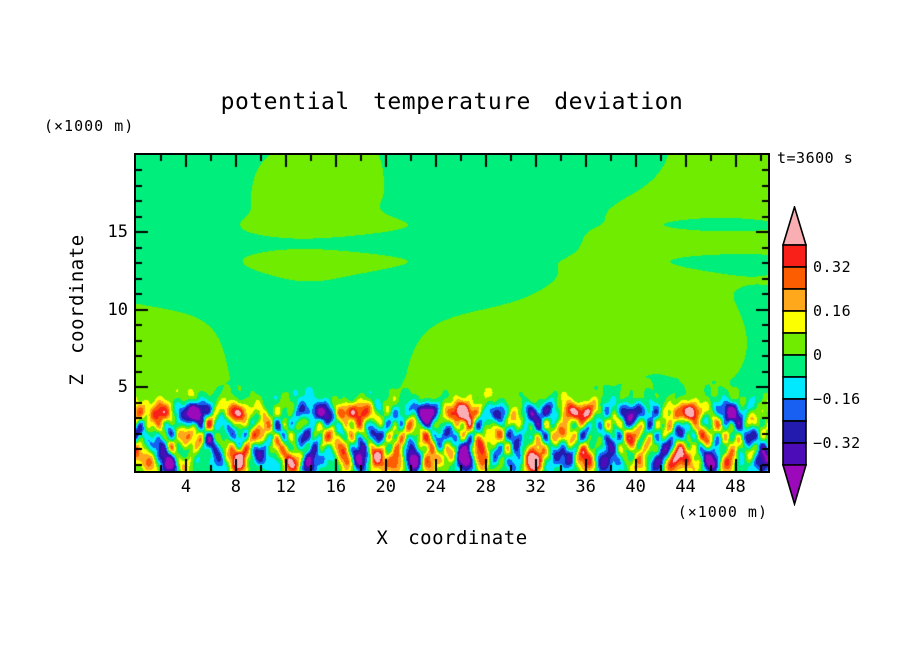 The image size is (904, 654). I want to click on colorbar-label: 0, so click(818, 355).